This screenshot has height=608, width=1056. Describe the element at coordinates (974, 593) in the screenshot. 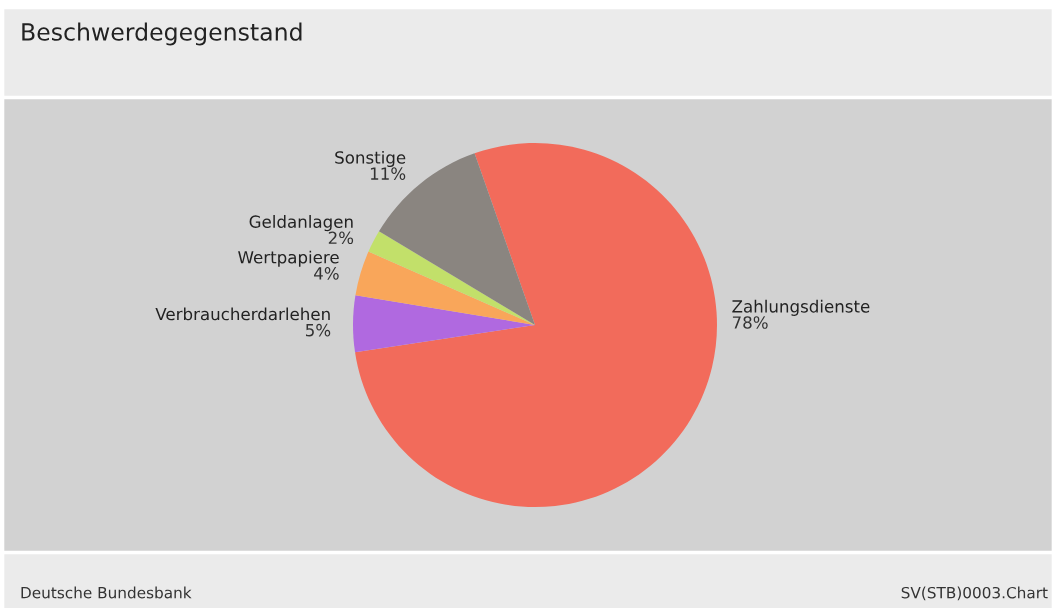

I see `text: SV(STB)0003.Chart` at that location.